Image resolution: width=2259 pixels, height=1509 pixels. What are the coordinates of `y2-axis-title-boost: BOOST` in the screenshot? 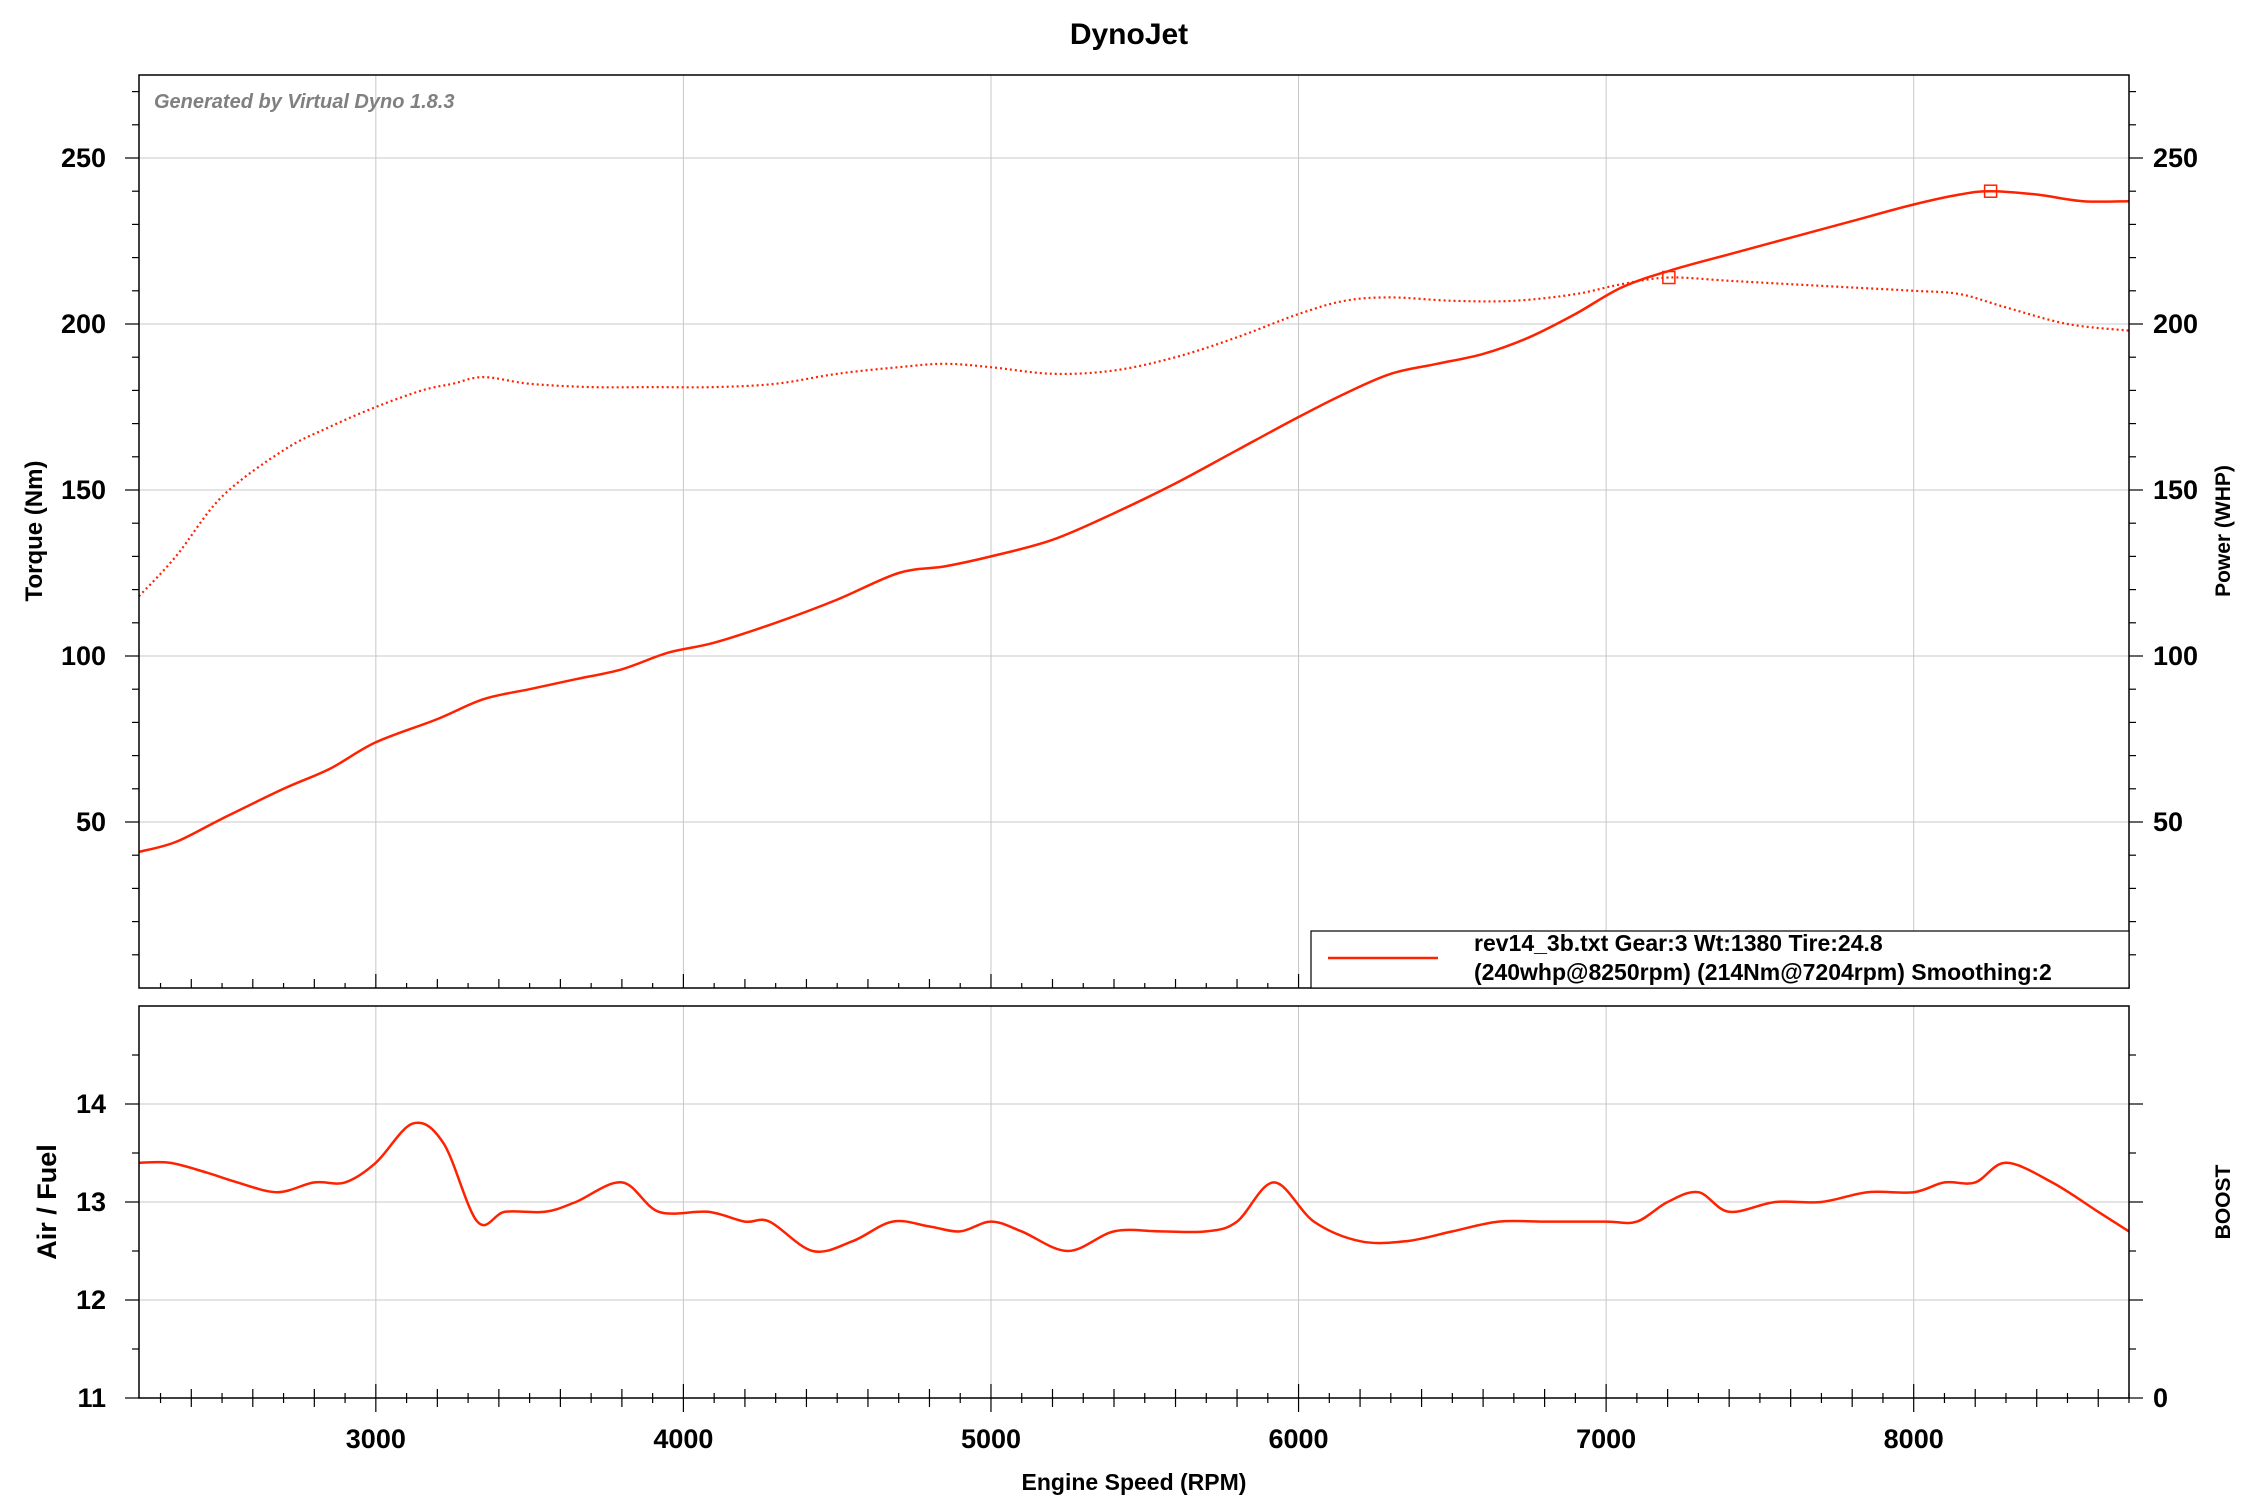 It's located at (2223, 1201).